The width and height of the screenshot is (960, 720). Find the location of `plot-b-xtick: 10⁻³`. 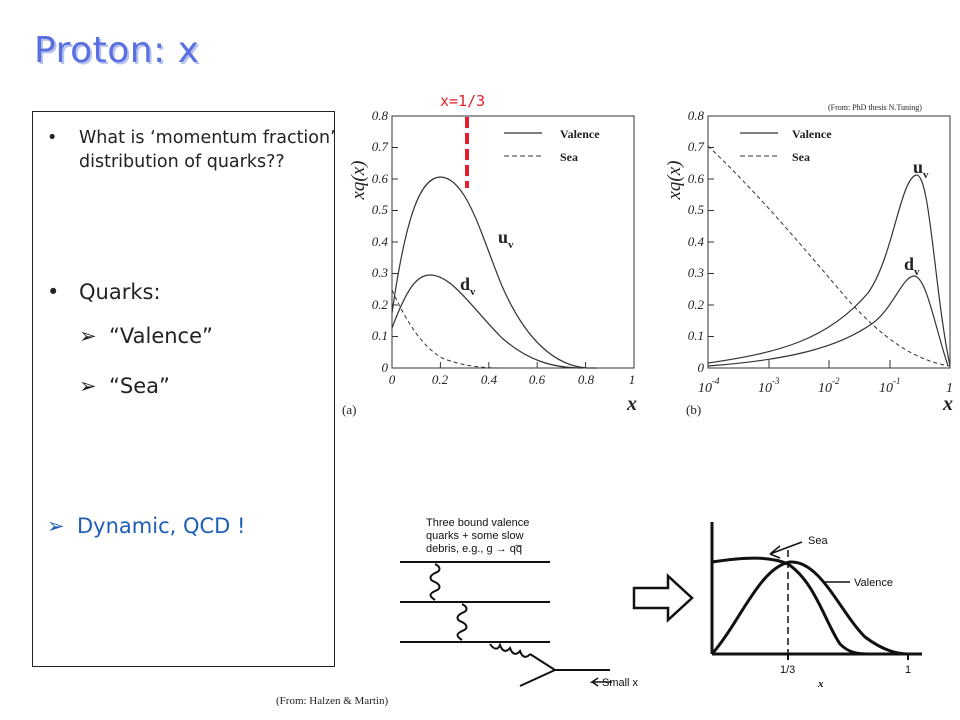

plot-b-xtick: 10⁻³ is located at coordinates (769, 386).